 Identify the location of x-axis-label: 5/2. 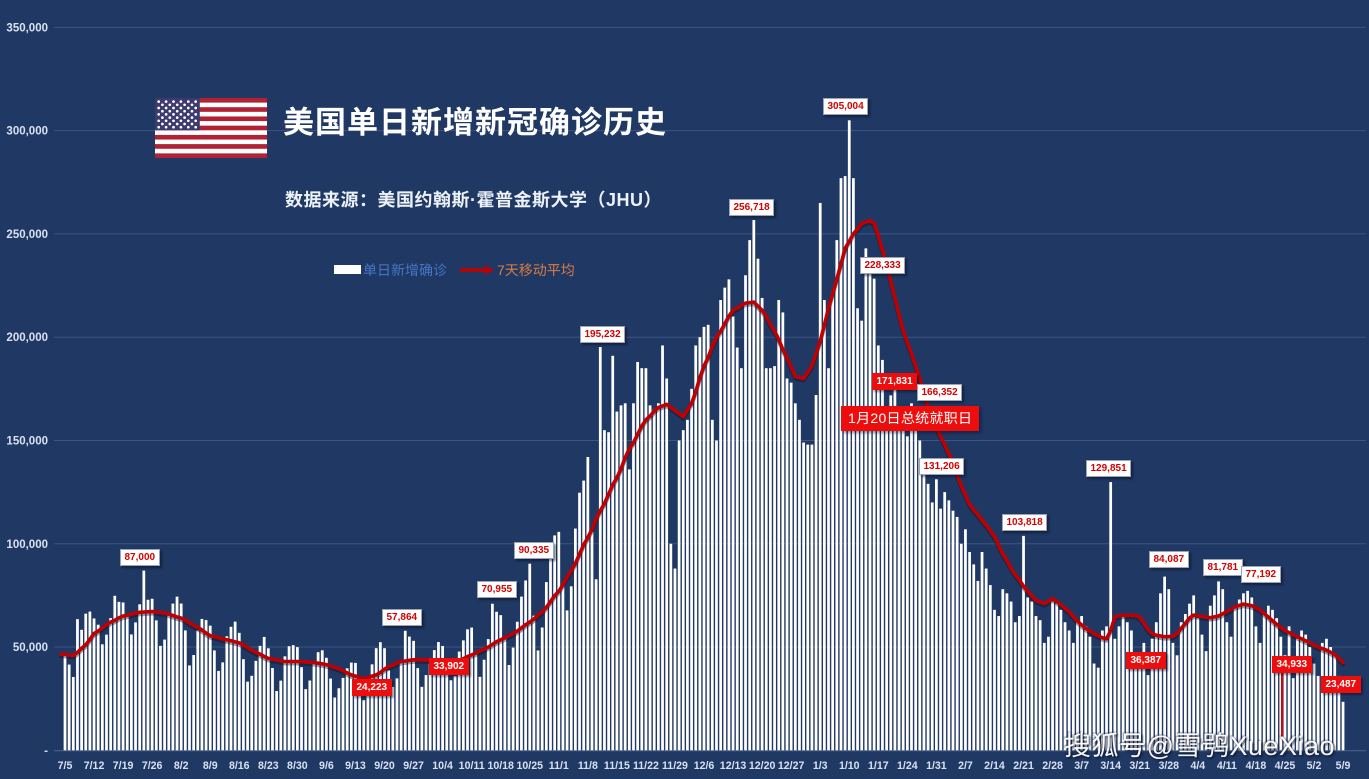
(1314, 766).